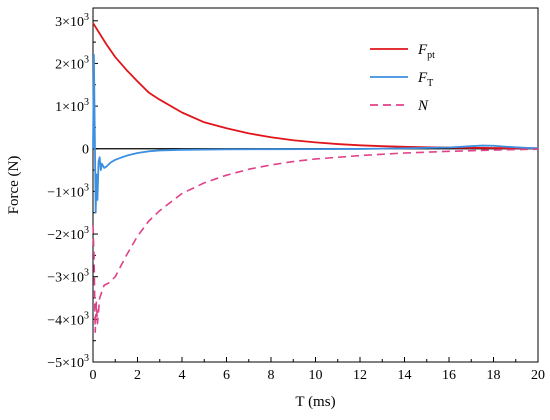 This screenshot has height=420, width=550. Describe the element at coordinates (93, 375) in the screenshot. I see `x-tick-label: 0` at that location.